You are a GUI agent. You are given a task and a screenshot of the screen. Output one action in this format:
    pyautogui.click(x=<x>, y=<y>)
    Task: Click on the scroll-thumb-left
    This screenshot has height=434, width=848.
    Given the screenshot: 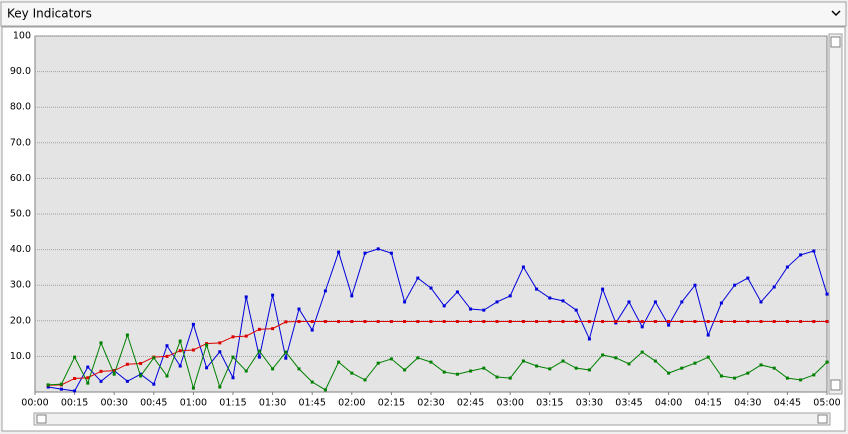 What is the action you would take?
    pyautogui.click(x=41, y=419)
    